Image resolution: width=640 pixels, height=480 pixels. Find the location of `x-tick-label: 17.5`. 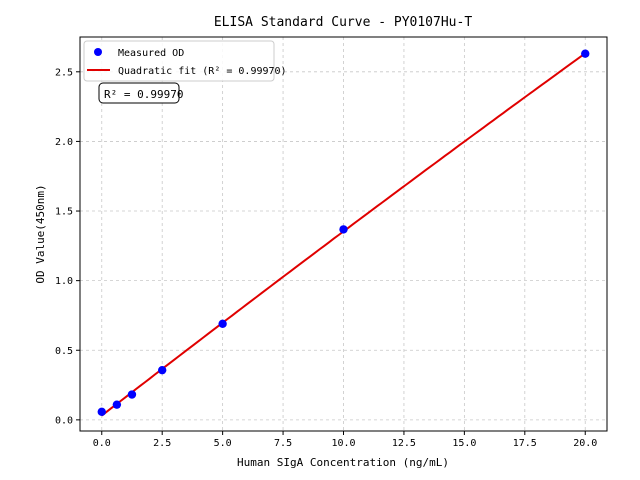

x-tick-label: 17.5 is located at coordinates (525, 443).